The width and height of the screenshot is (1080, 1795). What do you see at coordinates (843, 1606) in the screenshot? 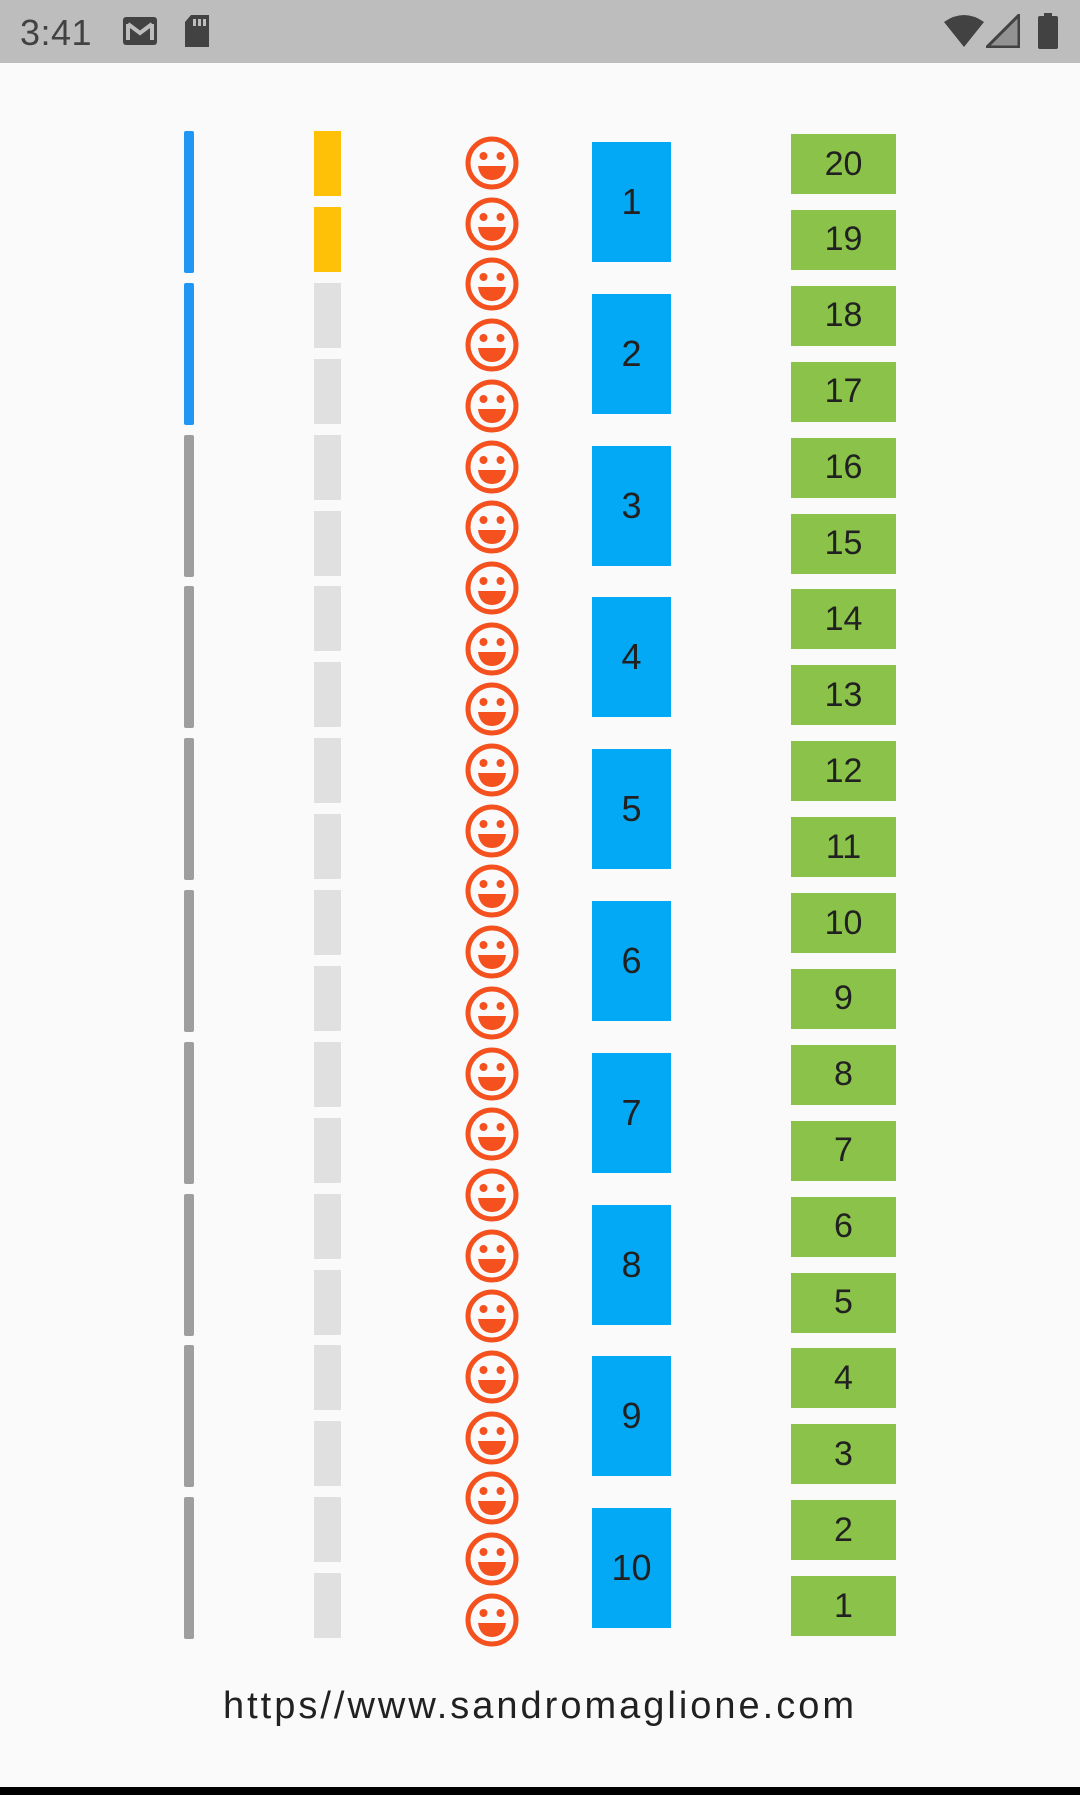
I see `green-box: 1` at bounding box center [843, 1606].